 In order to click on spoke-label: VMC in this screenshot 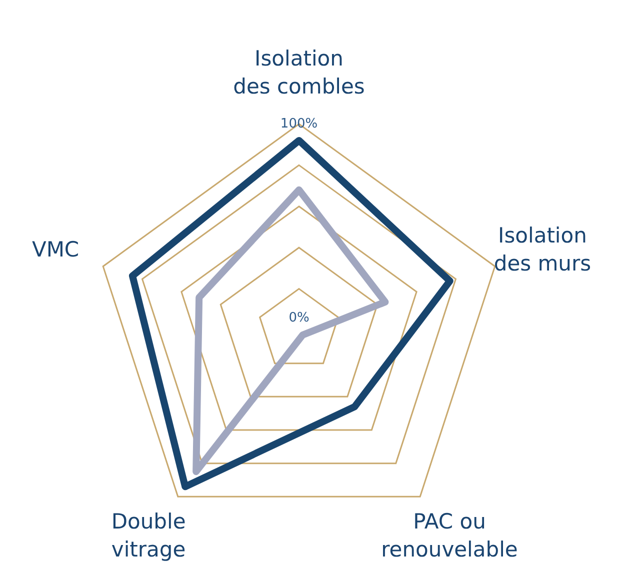, I will do `click(56, 249)`.